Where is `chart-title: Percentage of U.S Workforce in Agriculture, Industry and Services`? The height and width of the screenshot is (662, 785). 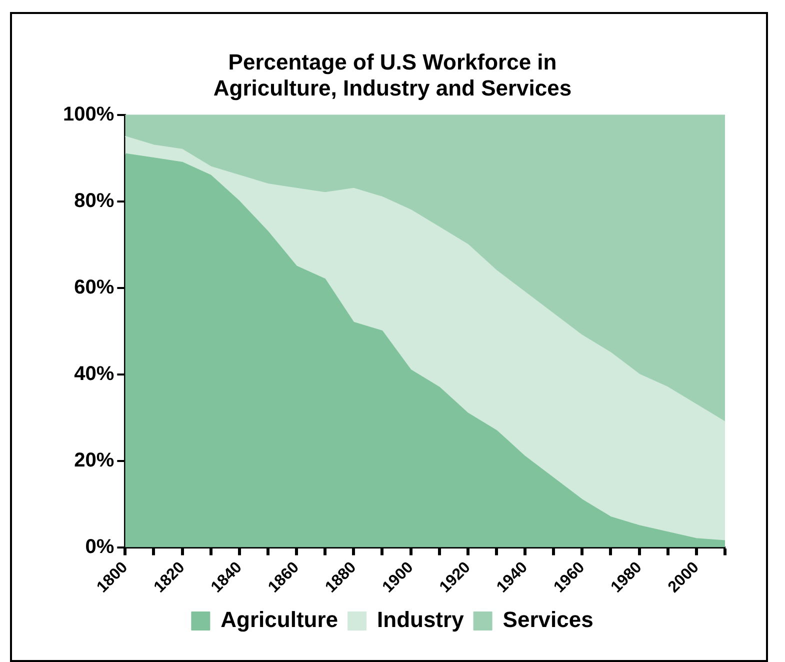
chart-title: Percentage of U.S Workforce in Agriculture, Industry and Services is located at coordinates (392, 75).